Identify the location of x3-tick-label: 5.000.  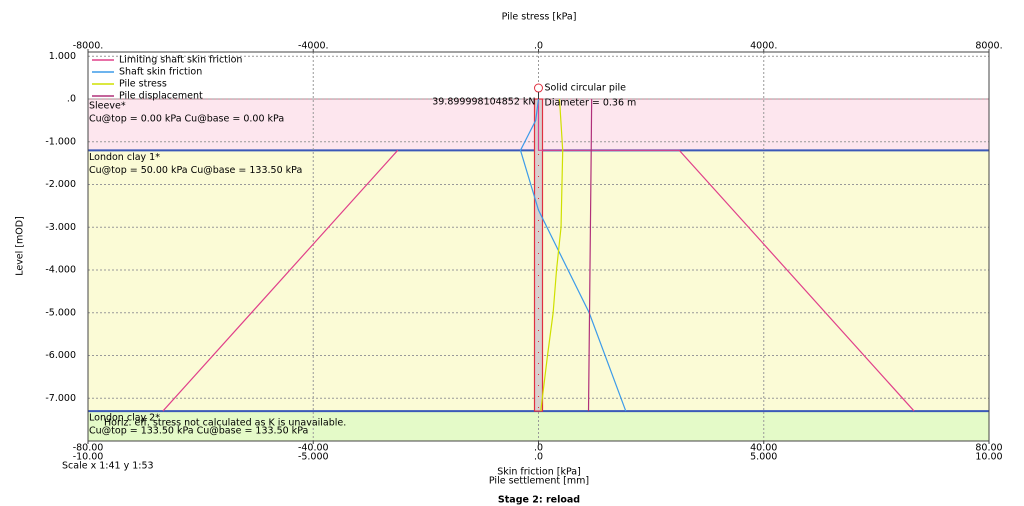
(763, 457).